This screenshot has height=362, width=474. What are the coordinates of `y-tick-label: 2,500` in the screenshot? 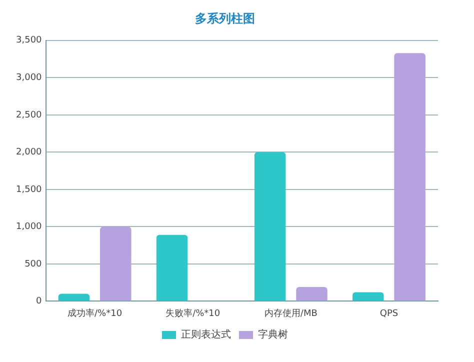 It's located at (29, 115).